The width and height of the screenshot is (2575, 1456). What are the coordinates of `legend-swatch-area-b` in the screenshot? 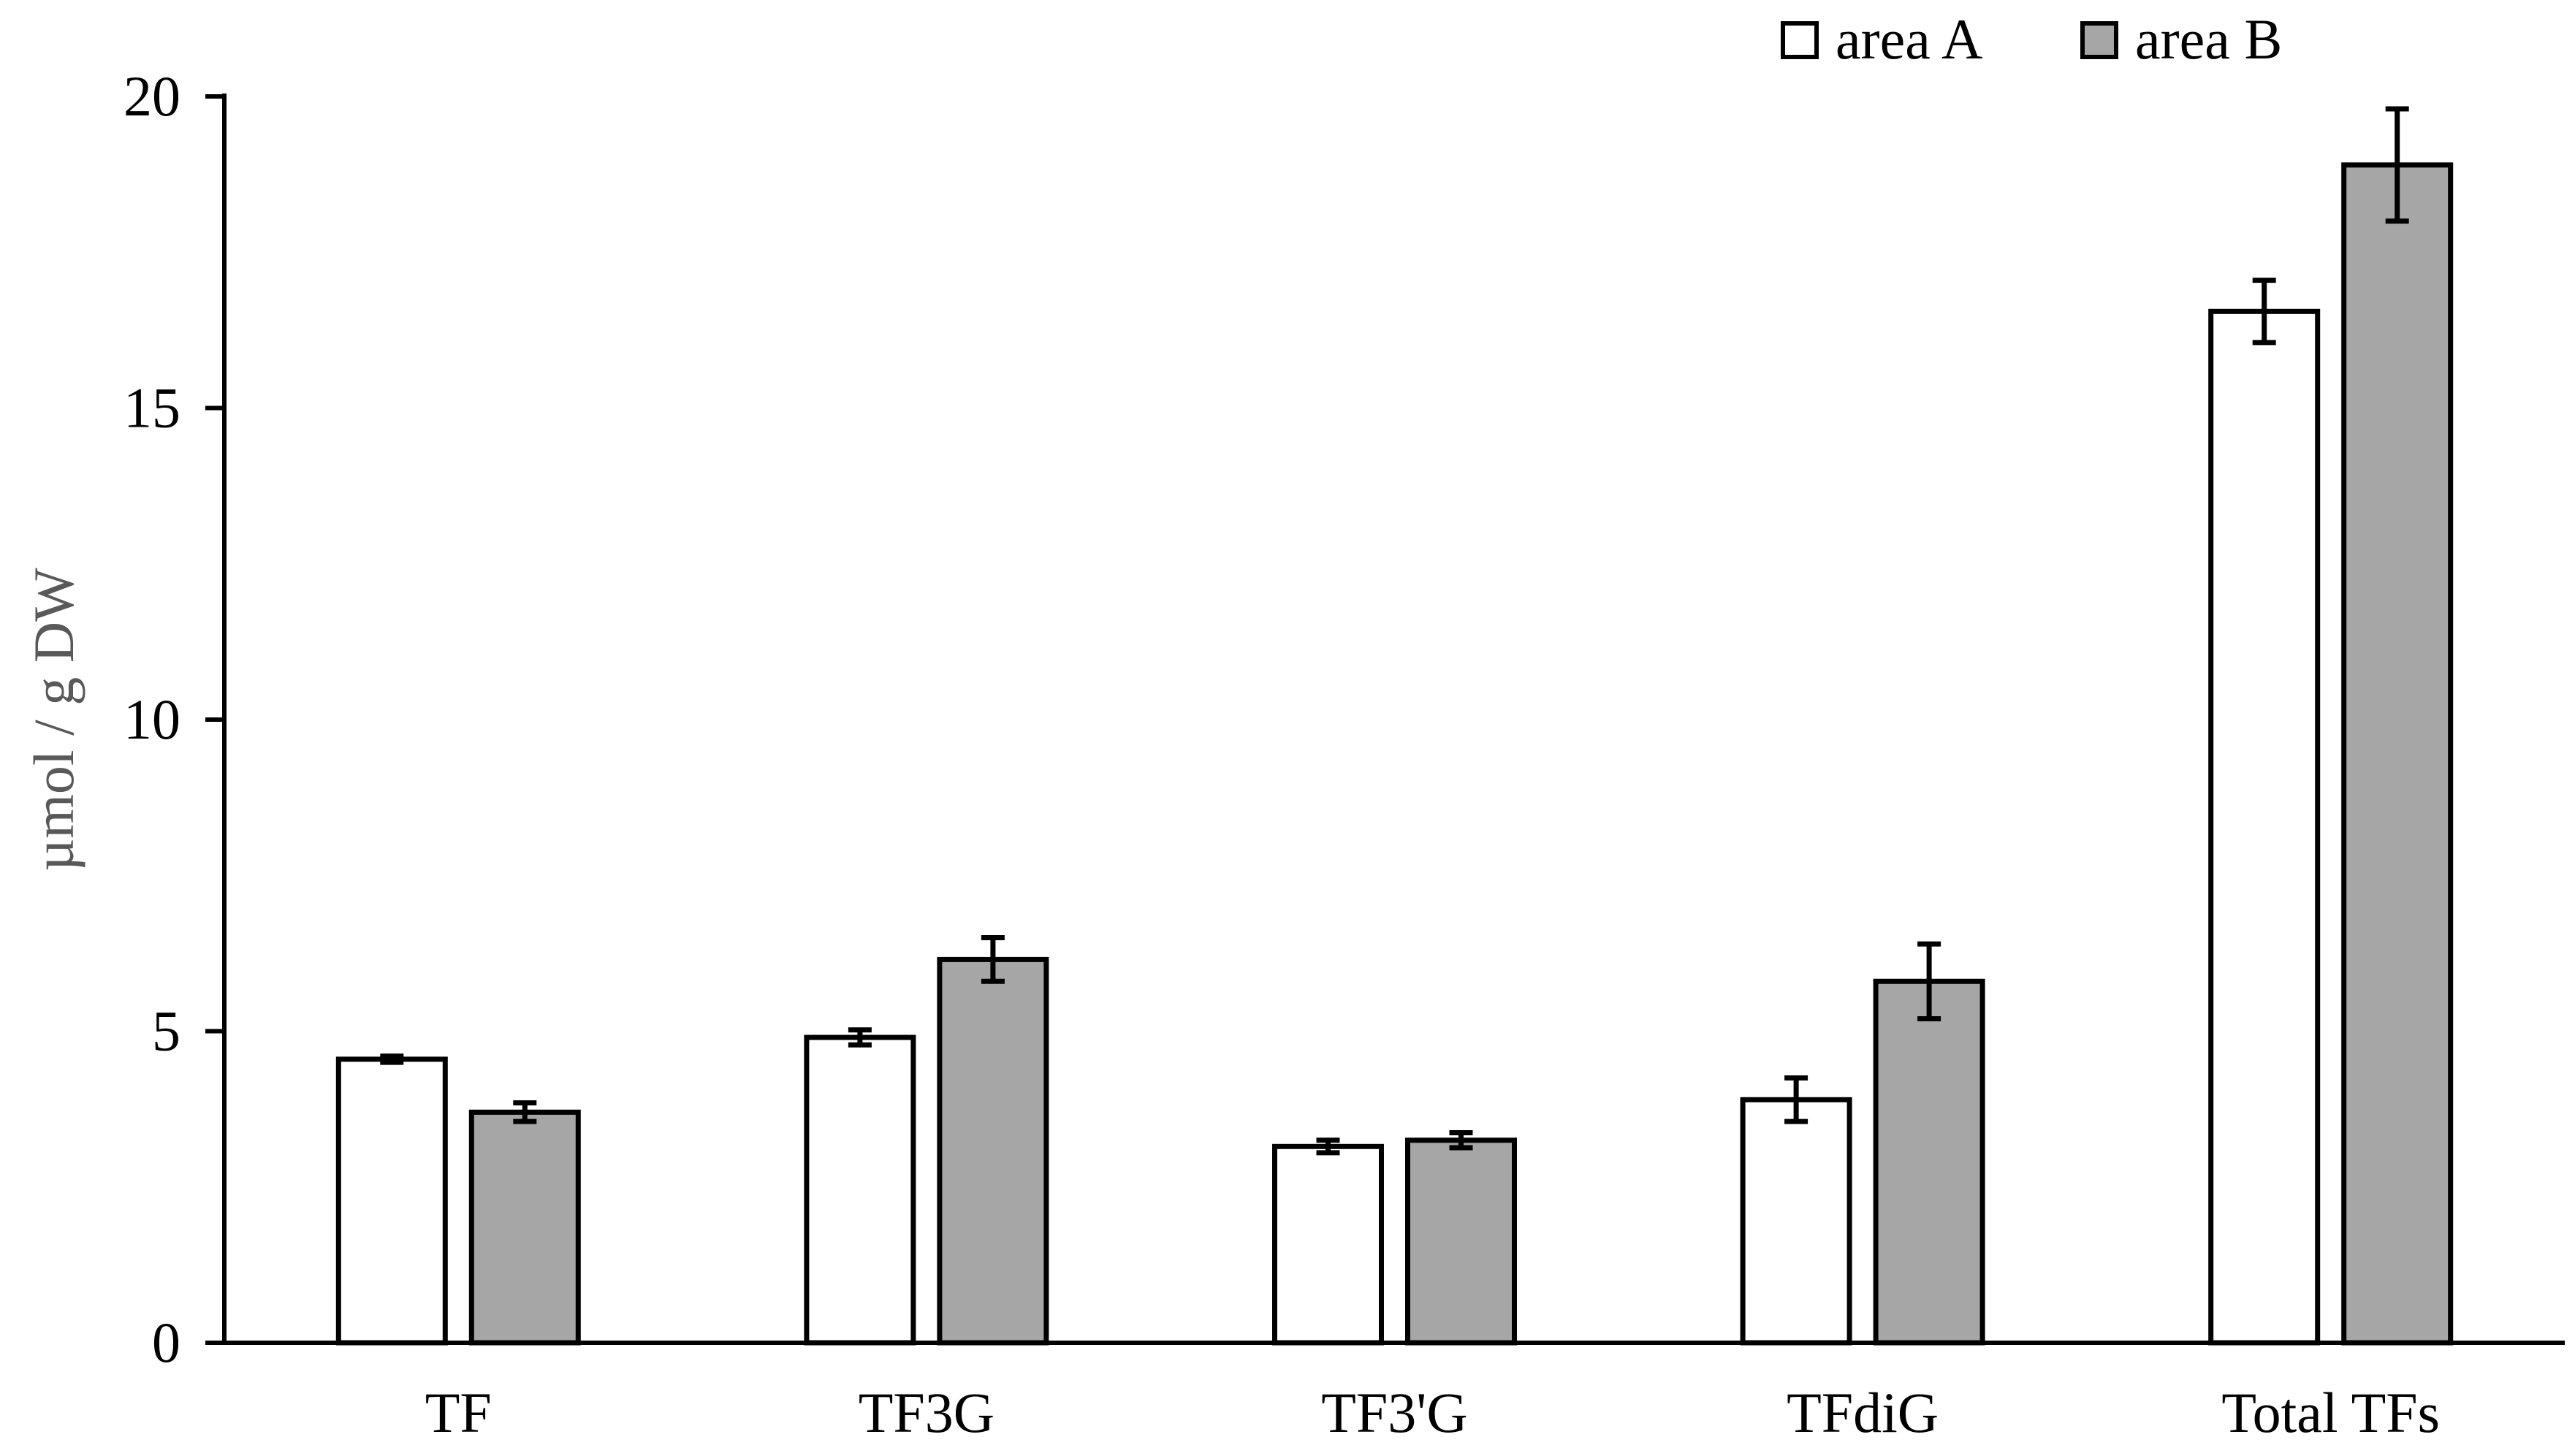 It's located at (2099, 40).